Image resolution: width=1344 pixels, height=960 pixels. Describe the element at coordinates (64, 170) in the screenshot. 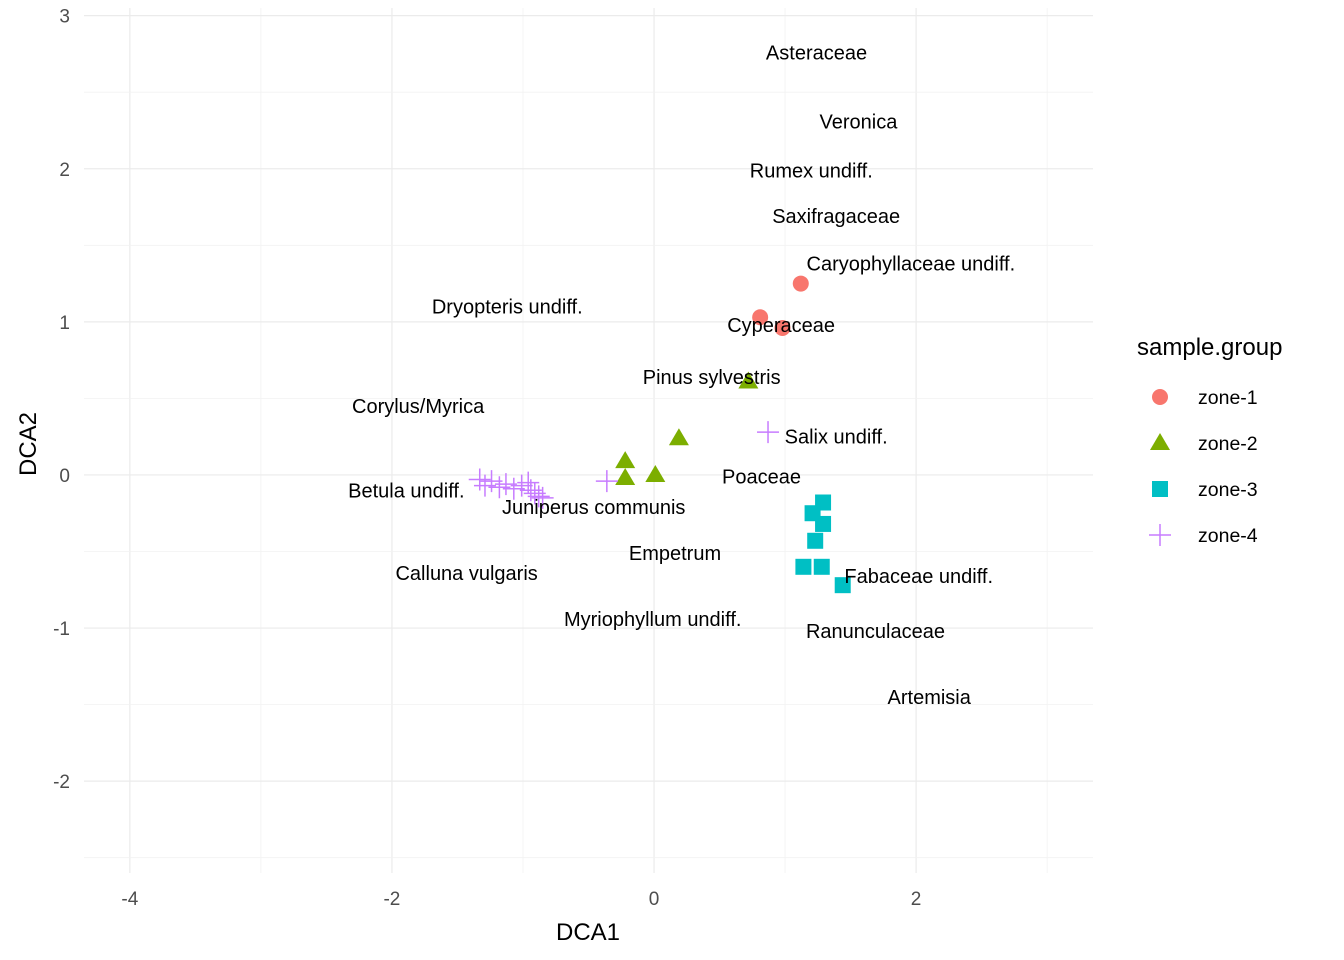

I see `y-tick-label: 2` at that location.